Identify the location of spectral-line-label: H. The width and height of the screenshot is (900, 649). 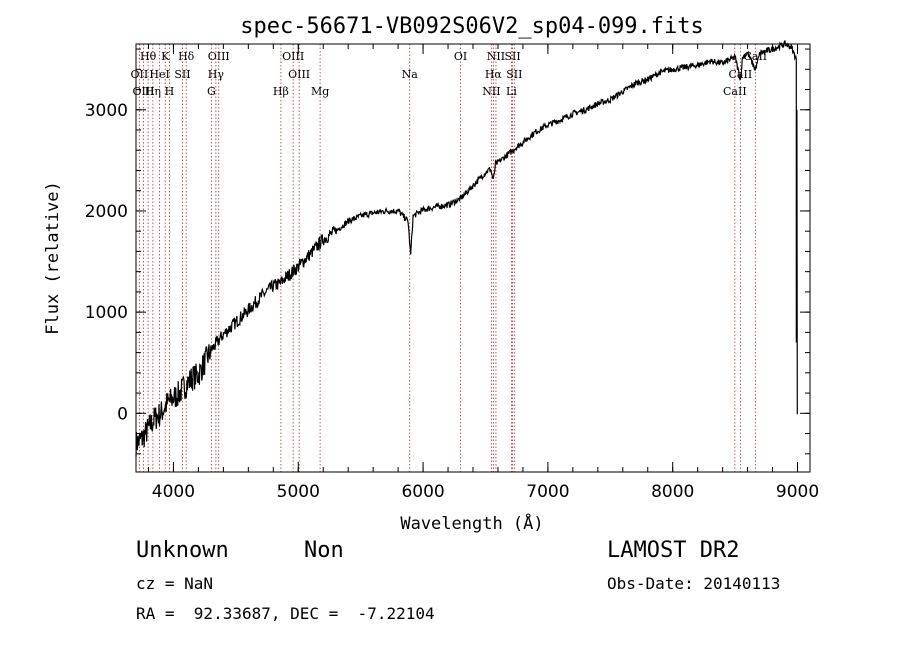
(170, 91).